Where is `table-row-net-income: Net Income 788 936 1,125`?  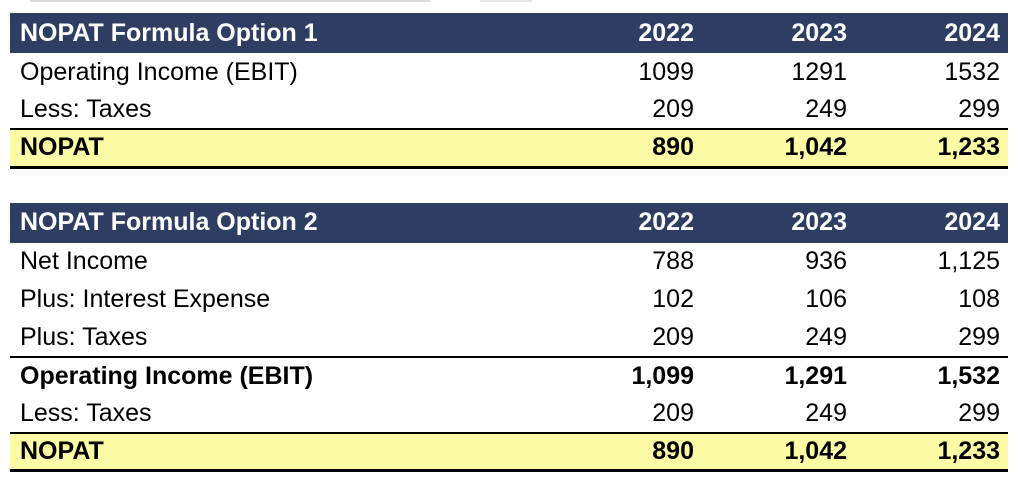
table-row-net-income: Net Income 788 936 1,125 is located at coordinates (509, 262).